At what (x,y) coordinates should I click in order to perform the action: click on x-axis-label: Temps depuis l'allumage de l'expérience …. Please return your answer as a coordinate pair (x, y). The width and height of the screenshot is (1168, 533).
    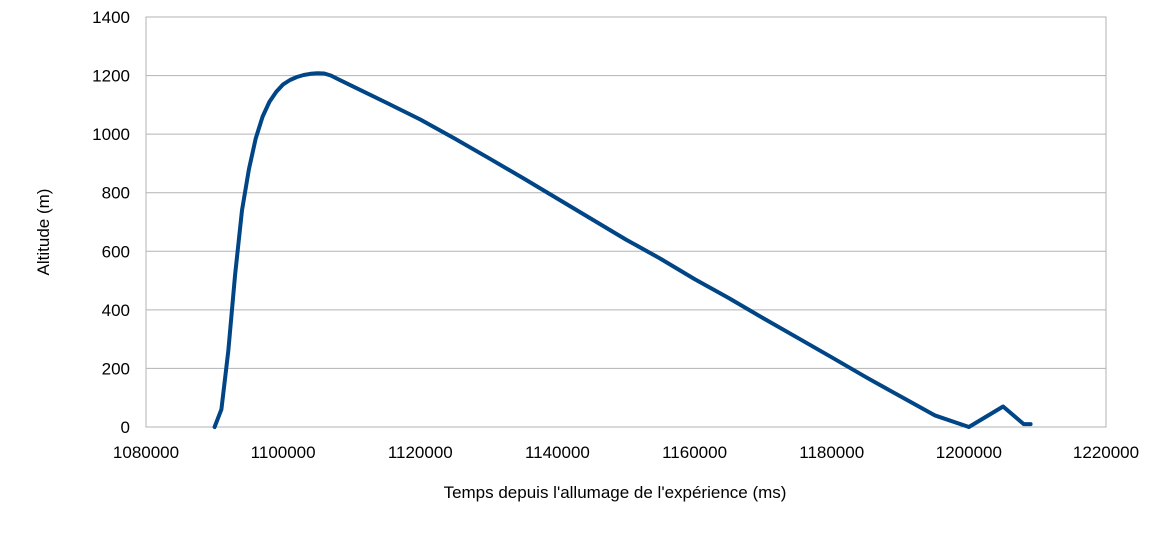
    Looking at the image, I should click on (615, 492).